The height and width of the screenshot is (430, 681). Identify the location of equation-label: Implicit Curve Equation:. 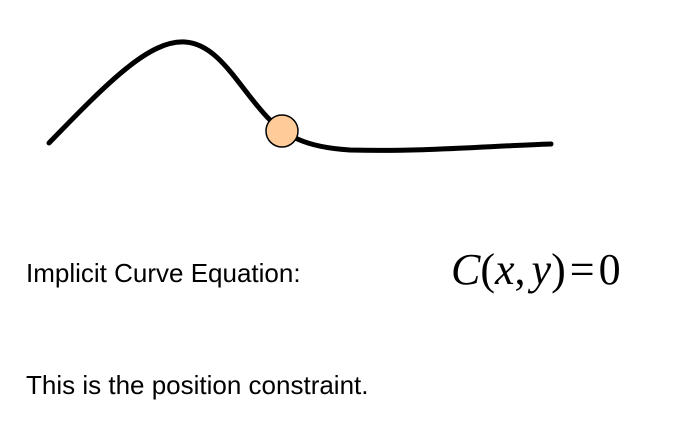
(163, 273).